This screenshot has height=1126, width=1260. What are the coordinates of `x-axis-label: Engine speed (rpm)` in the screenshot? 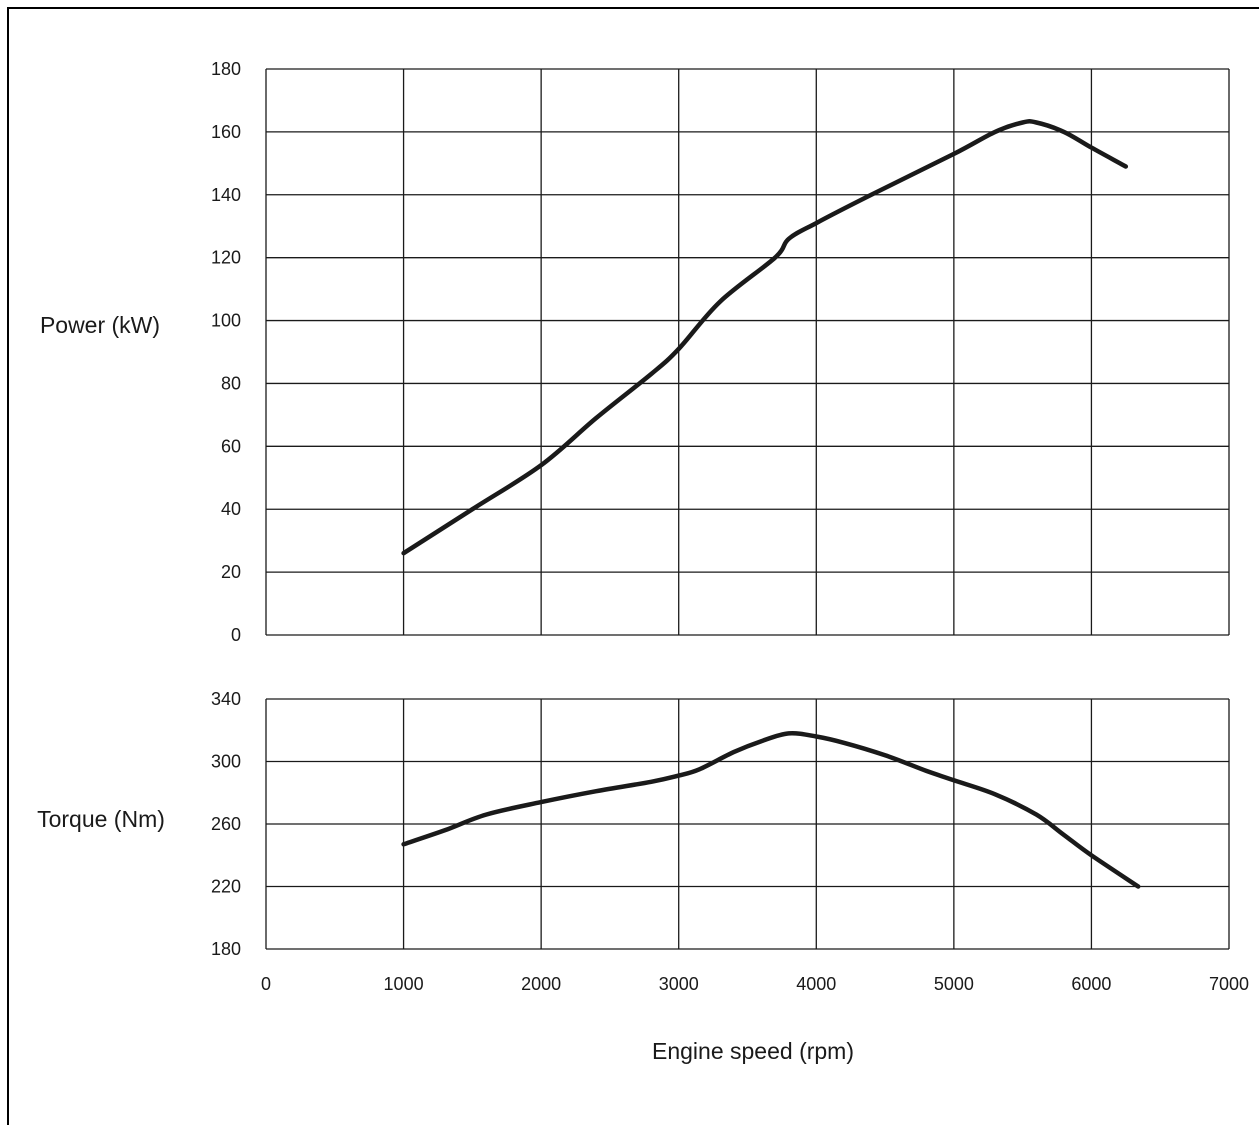 It's located at (753, 1051).